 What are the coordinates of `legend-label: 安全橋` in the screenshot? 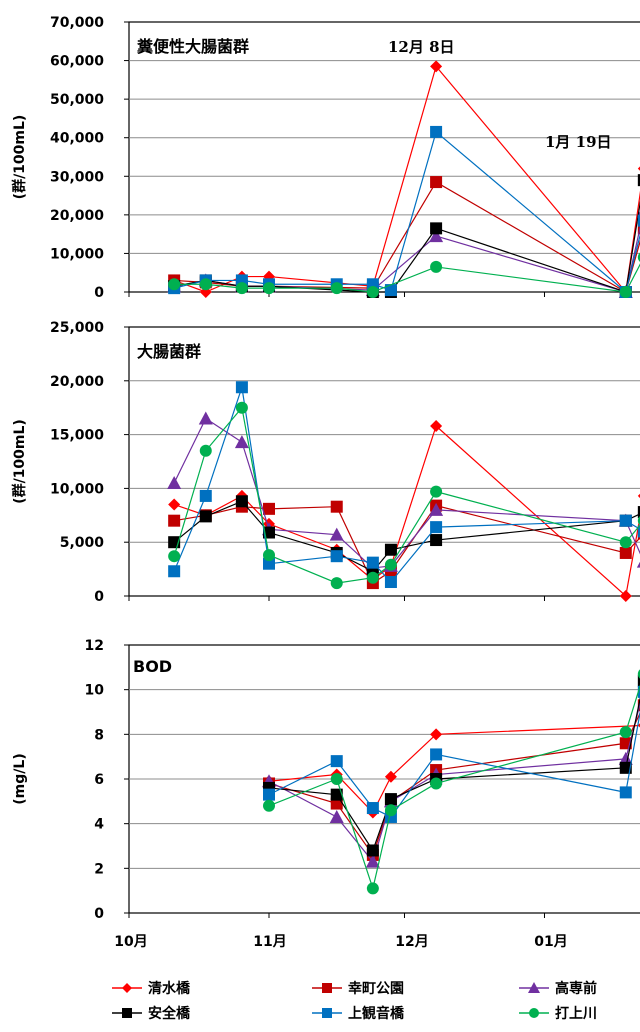 It's located at (169, 1013).